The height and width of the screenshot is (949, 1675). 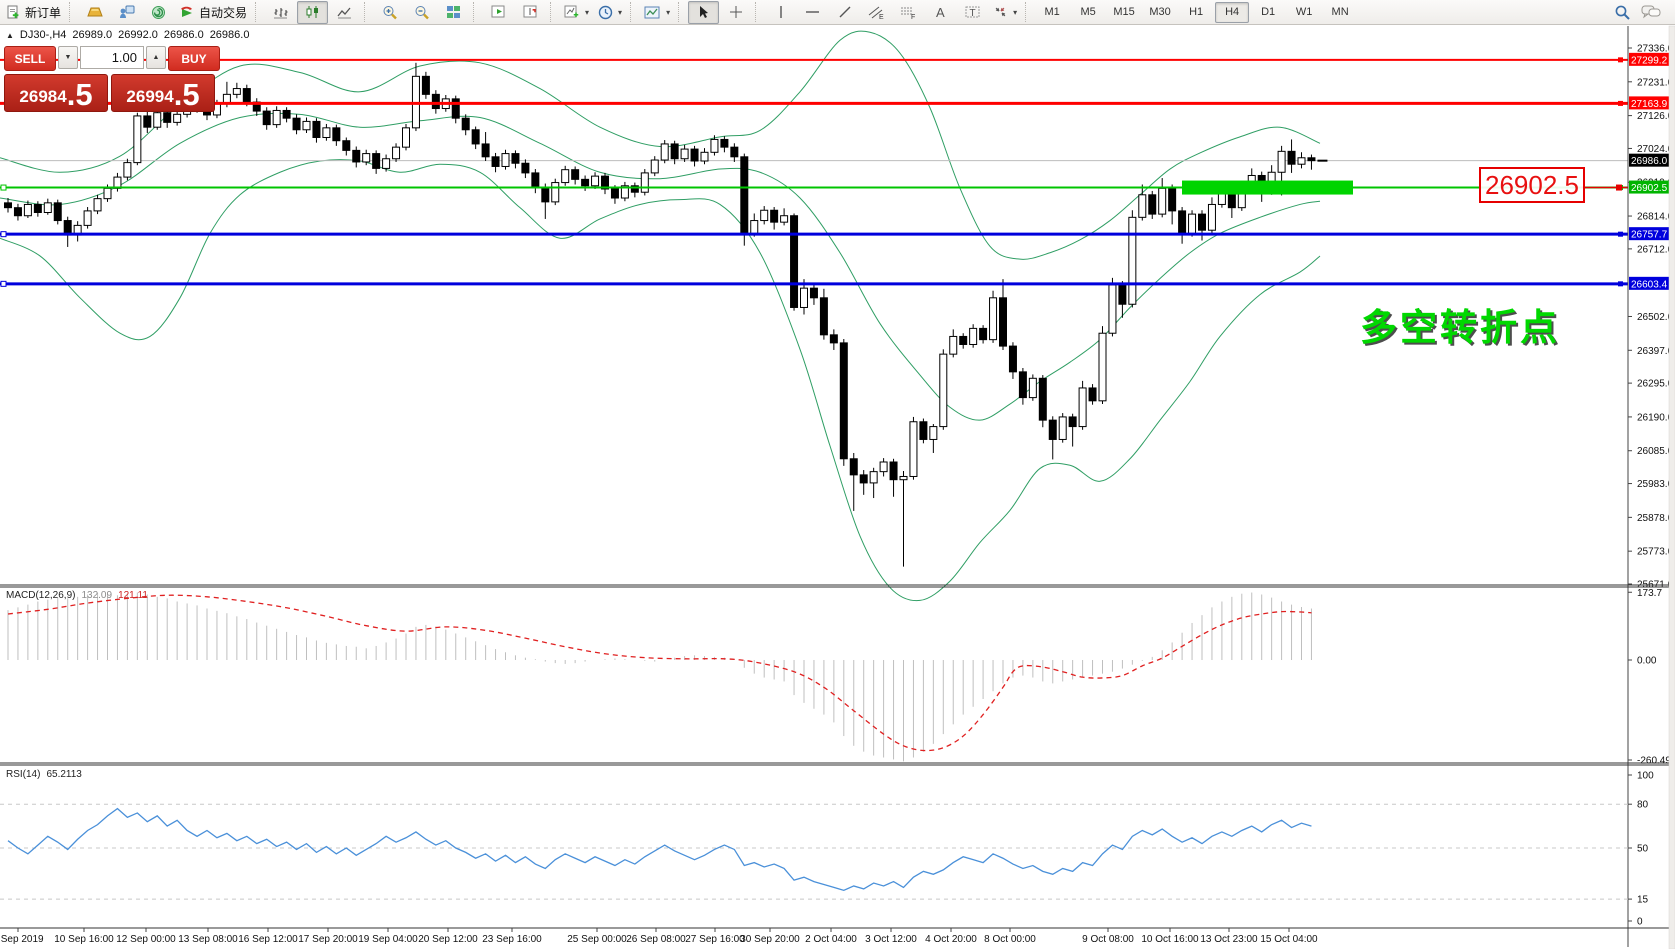 What do you see at coordinates (1088, 12) in the screenshot?
I see `timeframe-M5: M5` at bounding box center [1088, 12].